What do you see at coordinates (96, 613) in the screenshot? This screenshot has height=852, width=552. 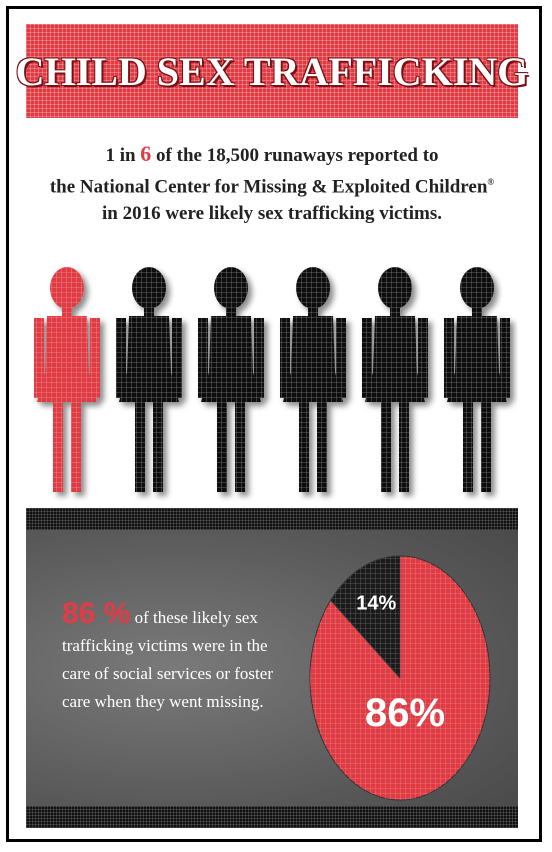 I see `stat2-big-percent: 86 %` at bounding box center [96, 613].